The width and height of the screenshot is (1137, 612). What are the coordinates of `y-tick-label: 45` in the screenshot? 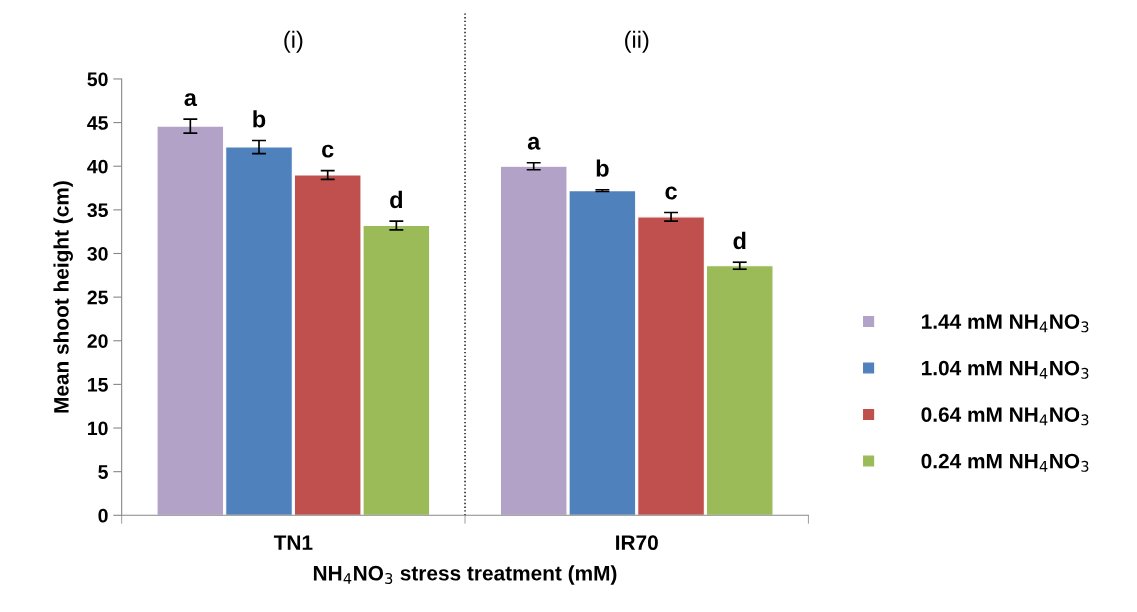 It's located at (97, 123).